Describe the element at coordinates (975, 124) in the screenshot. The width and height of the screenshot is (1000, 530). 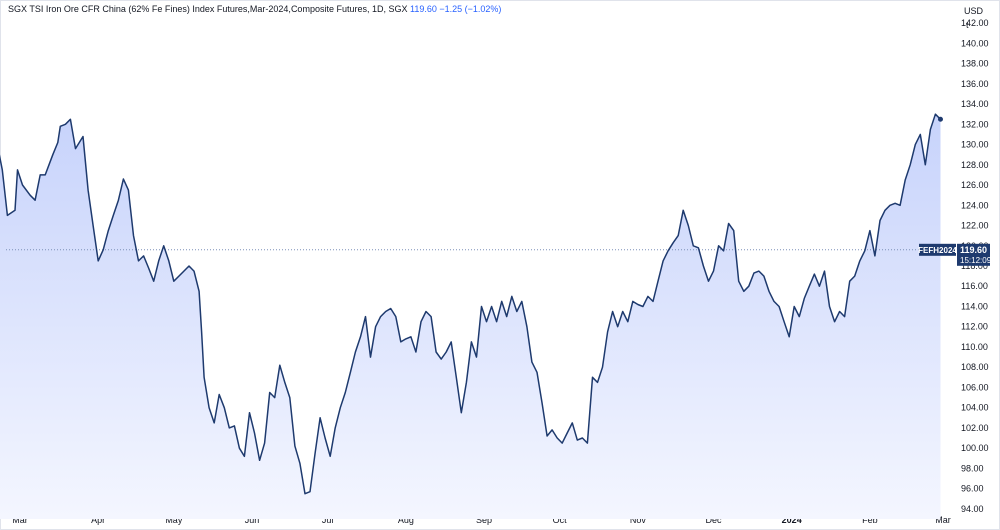
I see `y-tick-label: 132.00` at that location.